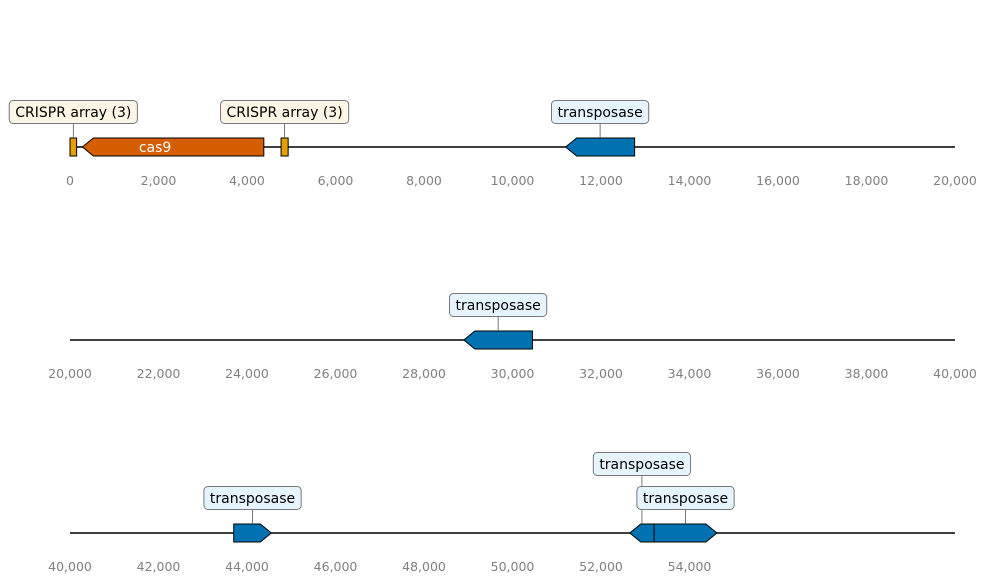  Describe the element at coordinates (513, 566) in the screenshot. I see `axis-tick-label: 50,000` at that location.